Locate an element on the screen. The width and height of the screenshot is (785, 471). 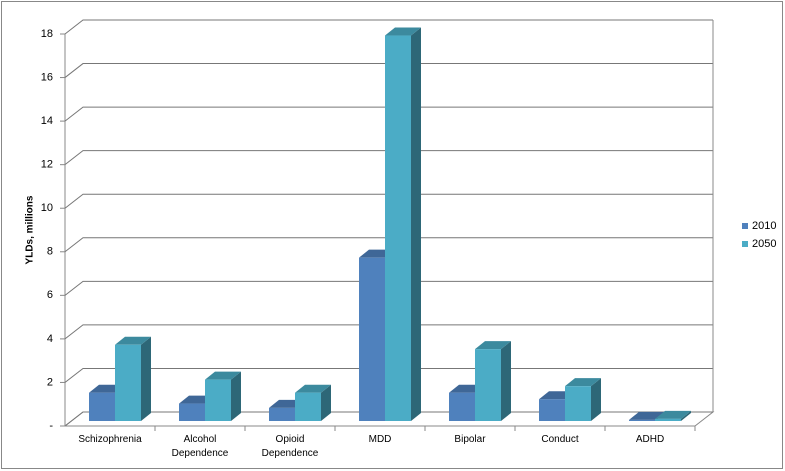
y-tick-label: 8 is located at coordinates (50, 252).